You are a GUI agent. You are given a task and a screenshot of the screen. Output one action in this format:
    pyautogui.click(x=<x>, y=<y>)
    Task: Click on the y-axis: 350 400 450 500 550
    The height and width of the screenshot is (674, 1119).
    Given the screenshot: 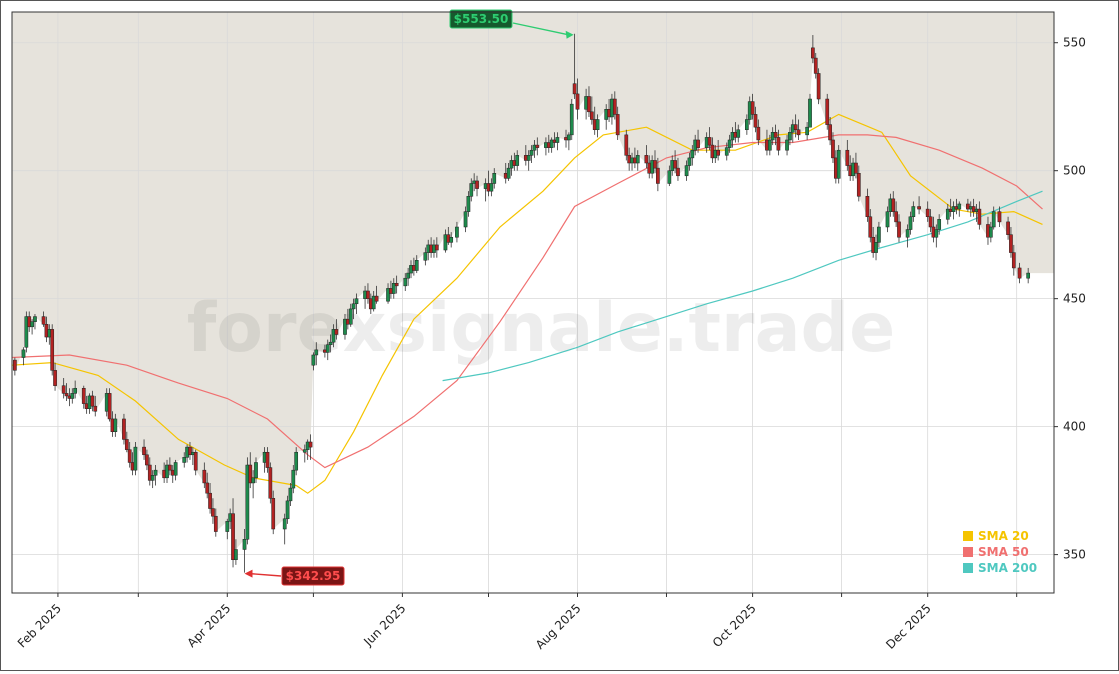 What is the action you would take?
    pyautogui.click(x=1070, y=299)
    